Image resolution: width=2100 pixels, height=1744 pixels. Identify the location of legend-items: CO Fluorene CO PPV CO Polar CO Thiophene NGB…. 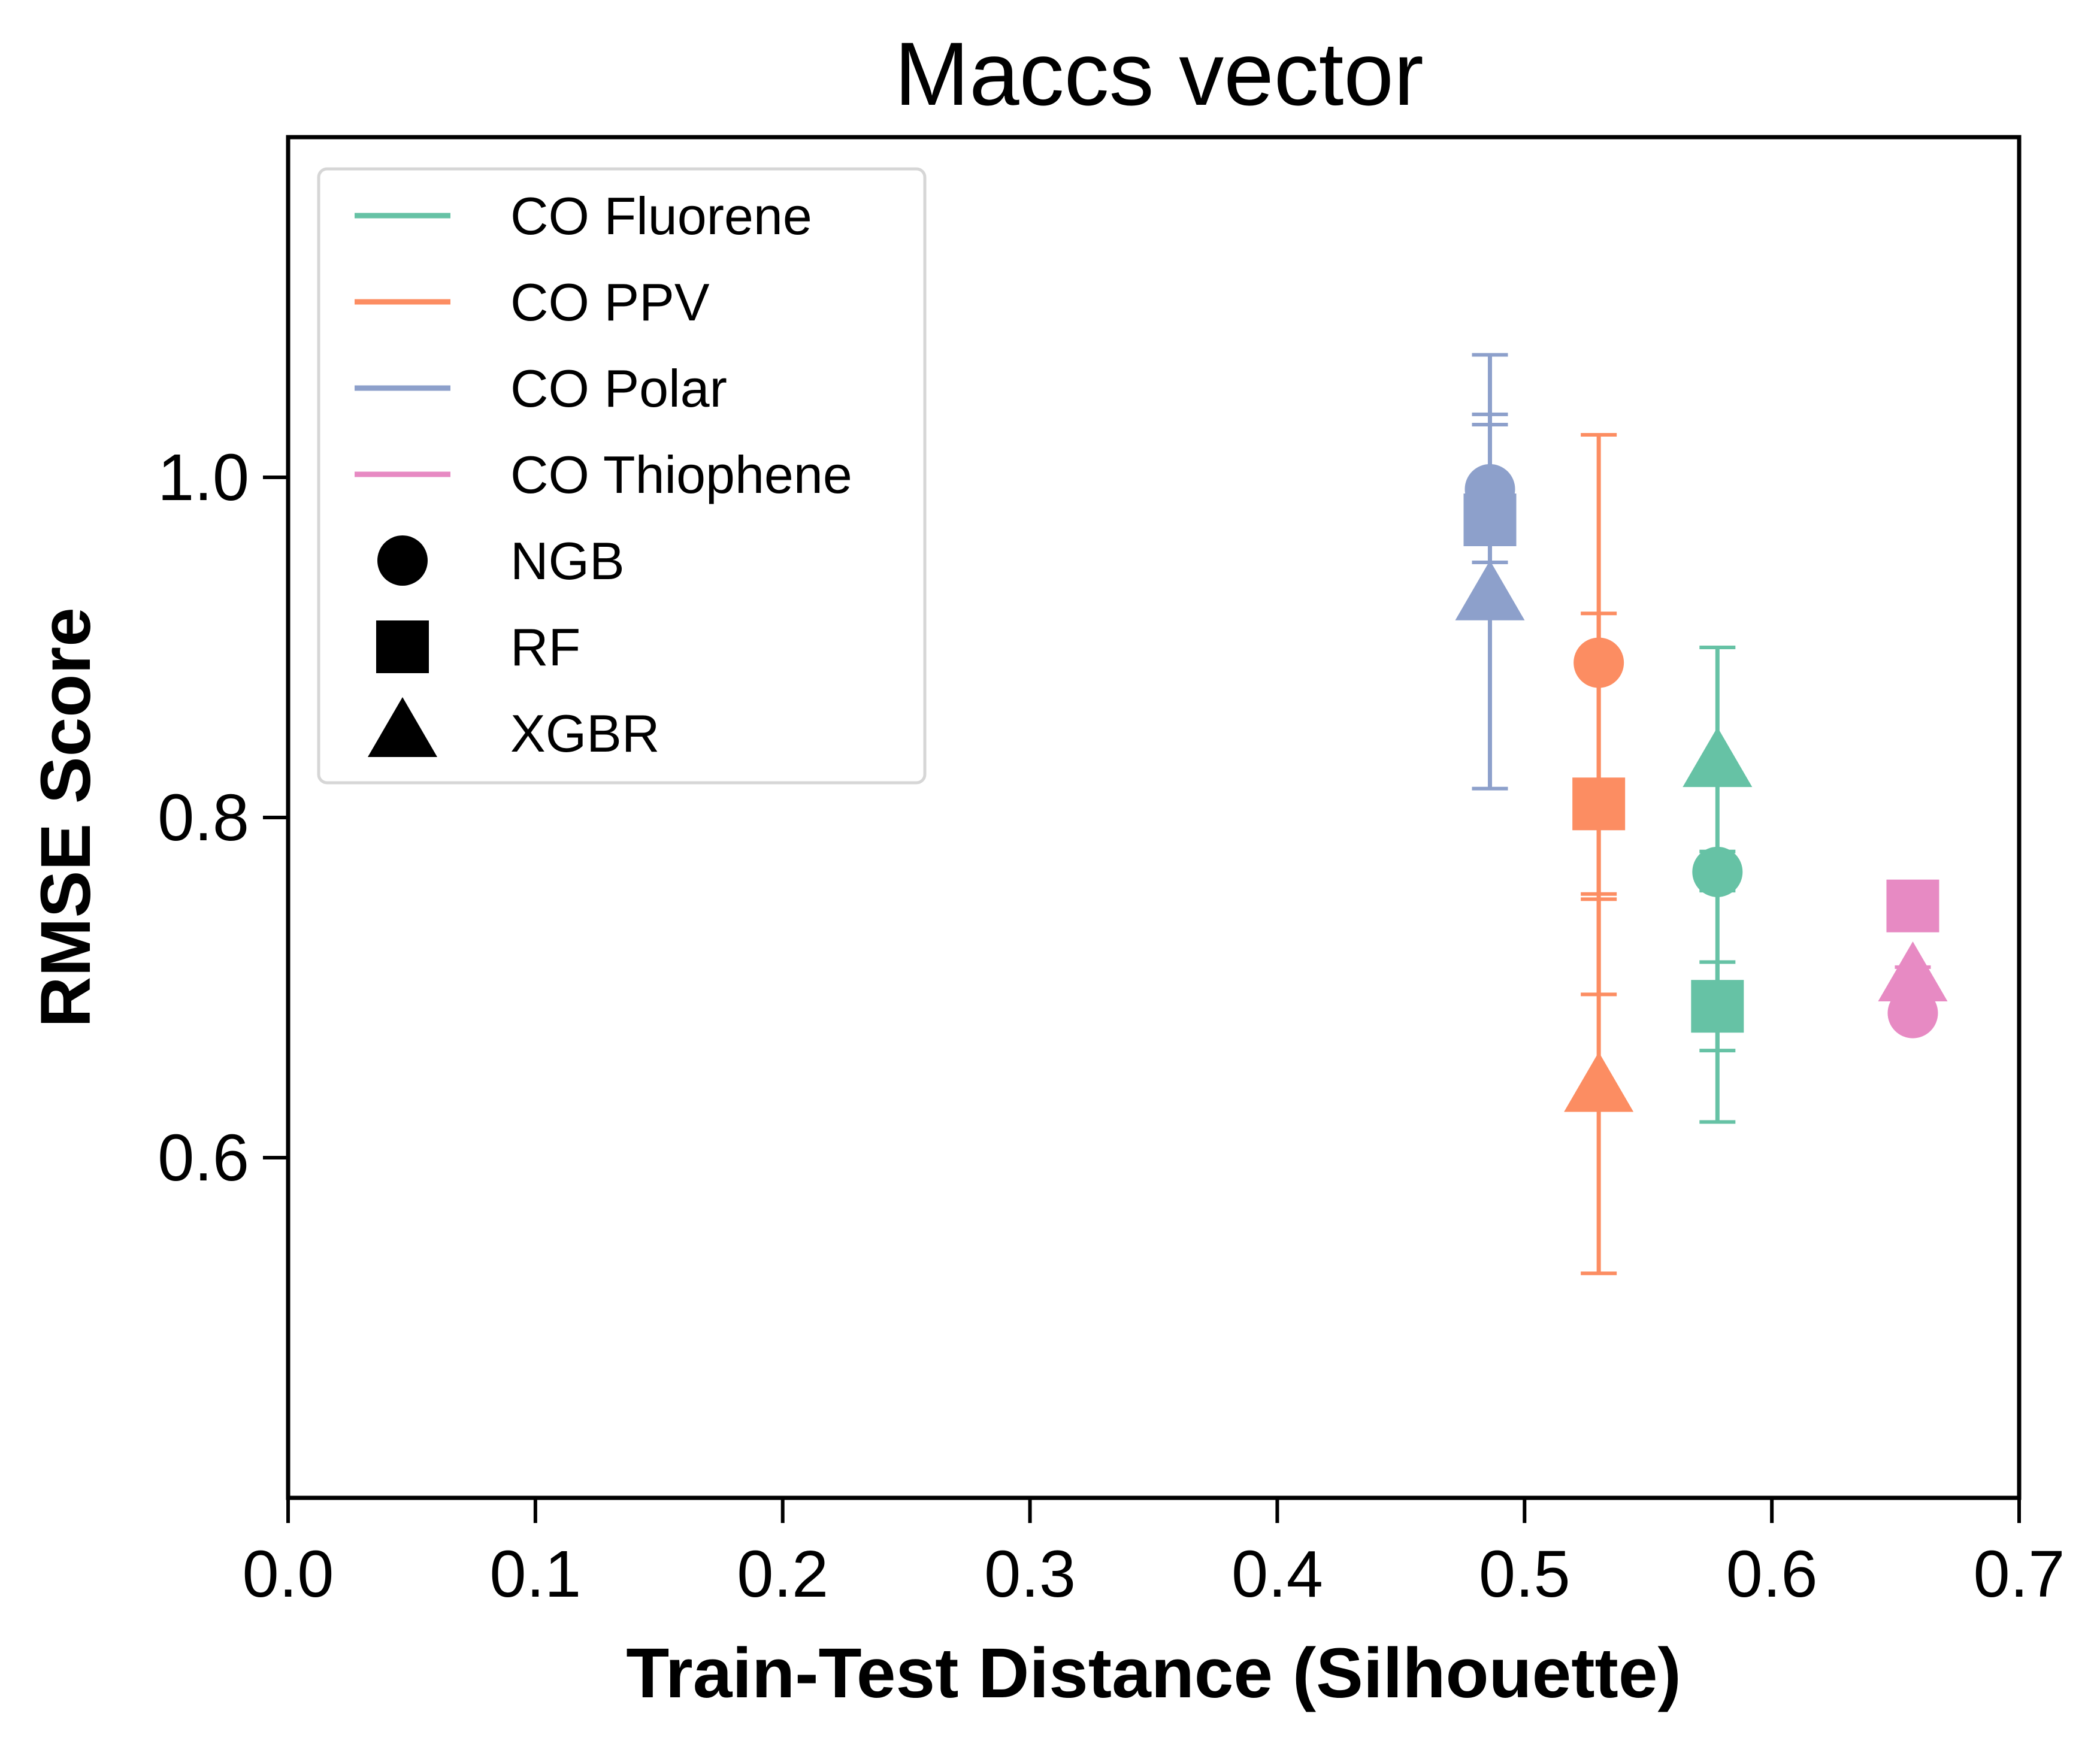
(604, 474).